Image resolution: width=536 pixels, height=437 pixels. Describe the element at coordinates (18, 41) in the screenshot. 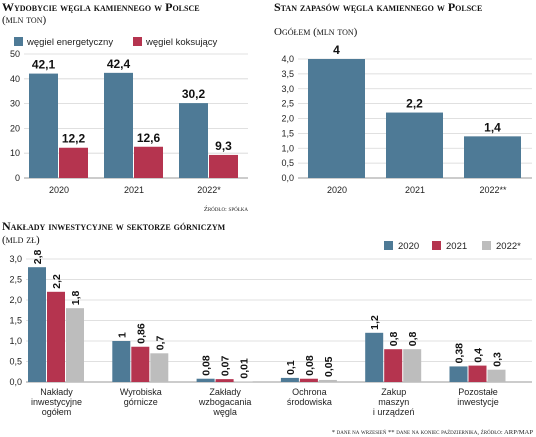

I see `legend-swatch-energetyczny` at that location.